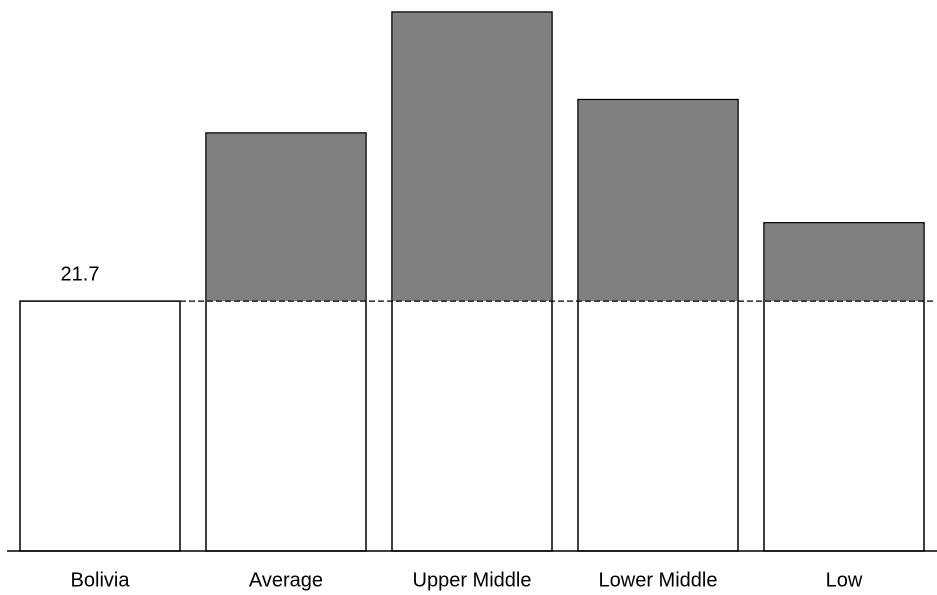  What do you see at coordinates (100, 426) in the screenshot?
I see `bar` at bounding box center [100, 426].